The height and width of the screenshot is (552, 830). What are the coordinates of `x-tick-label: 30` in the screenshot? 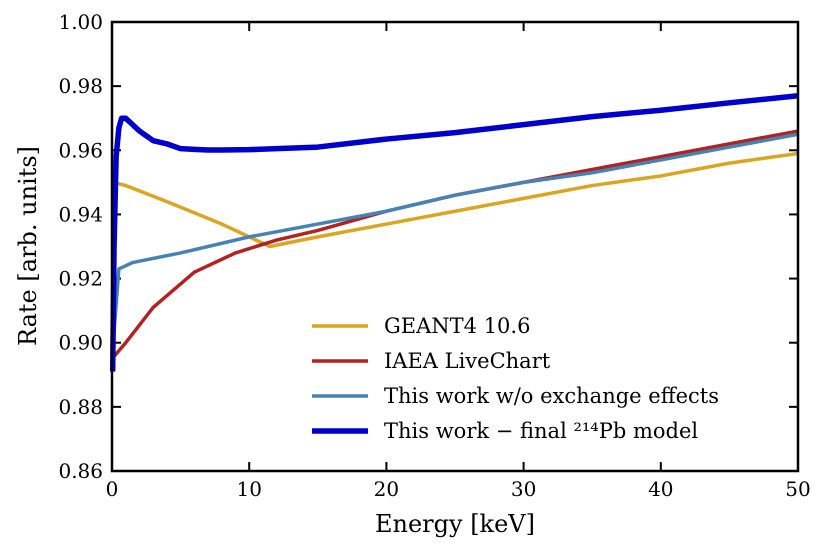 It's located at (523, 489).